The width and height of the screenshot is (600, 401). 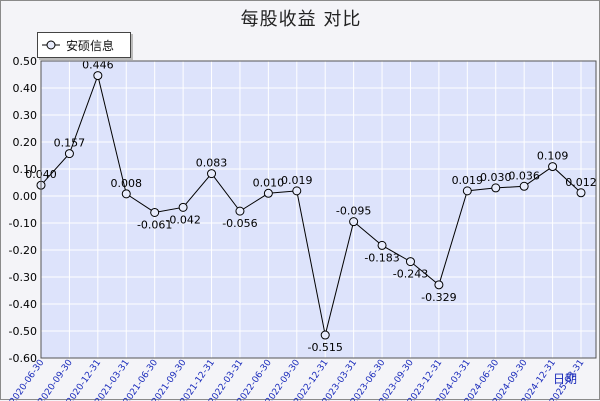 What do you see at coordinates (581, 182) in the screenshot?
I see `data-label: 0.012` at bounding box center [581, 182].